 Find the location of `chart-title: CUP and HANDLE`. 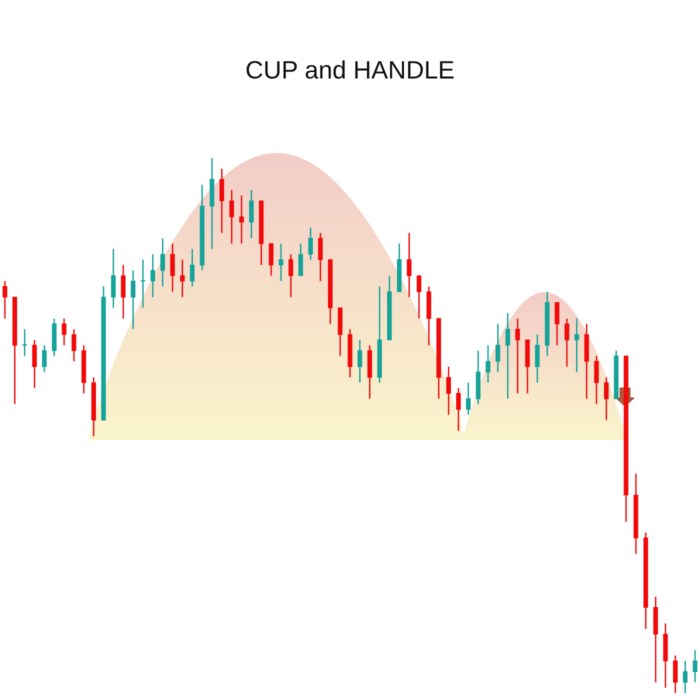

chart-title: CUP and HANDLE is located at coordinates (350, 69).